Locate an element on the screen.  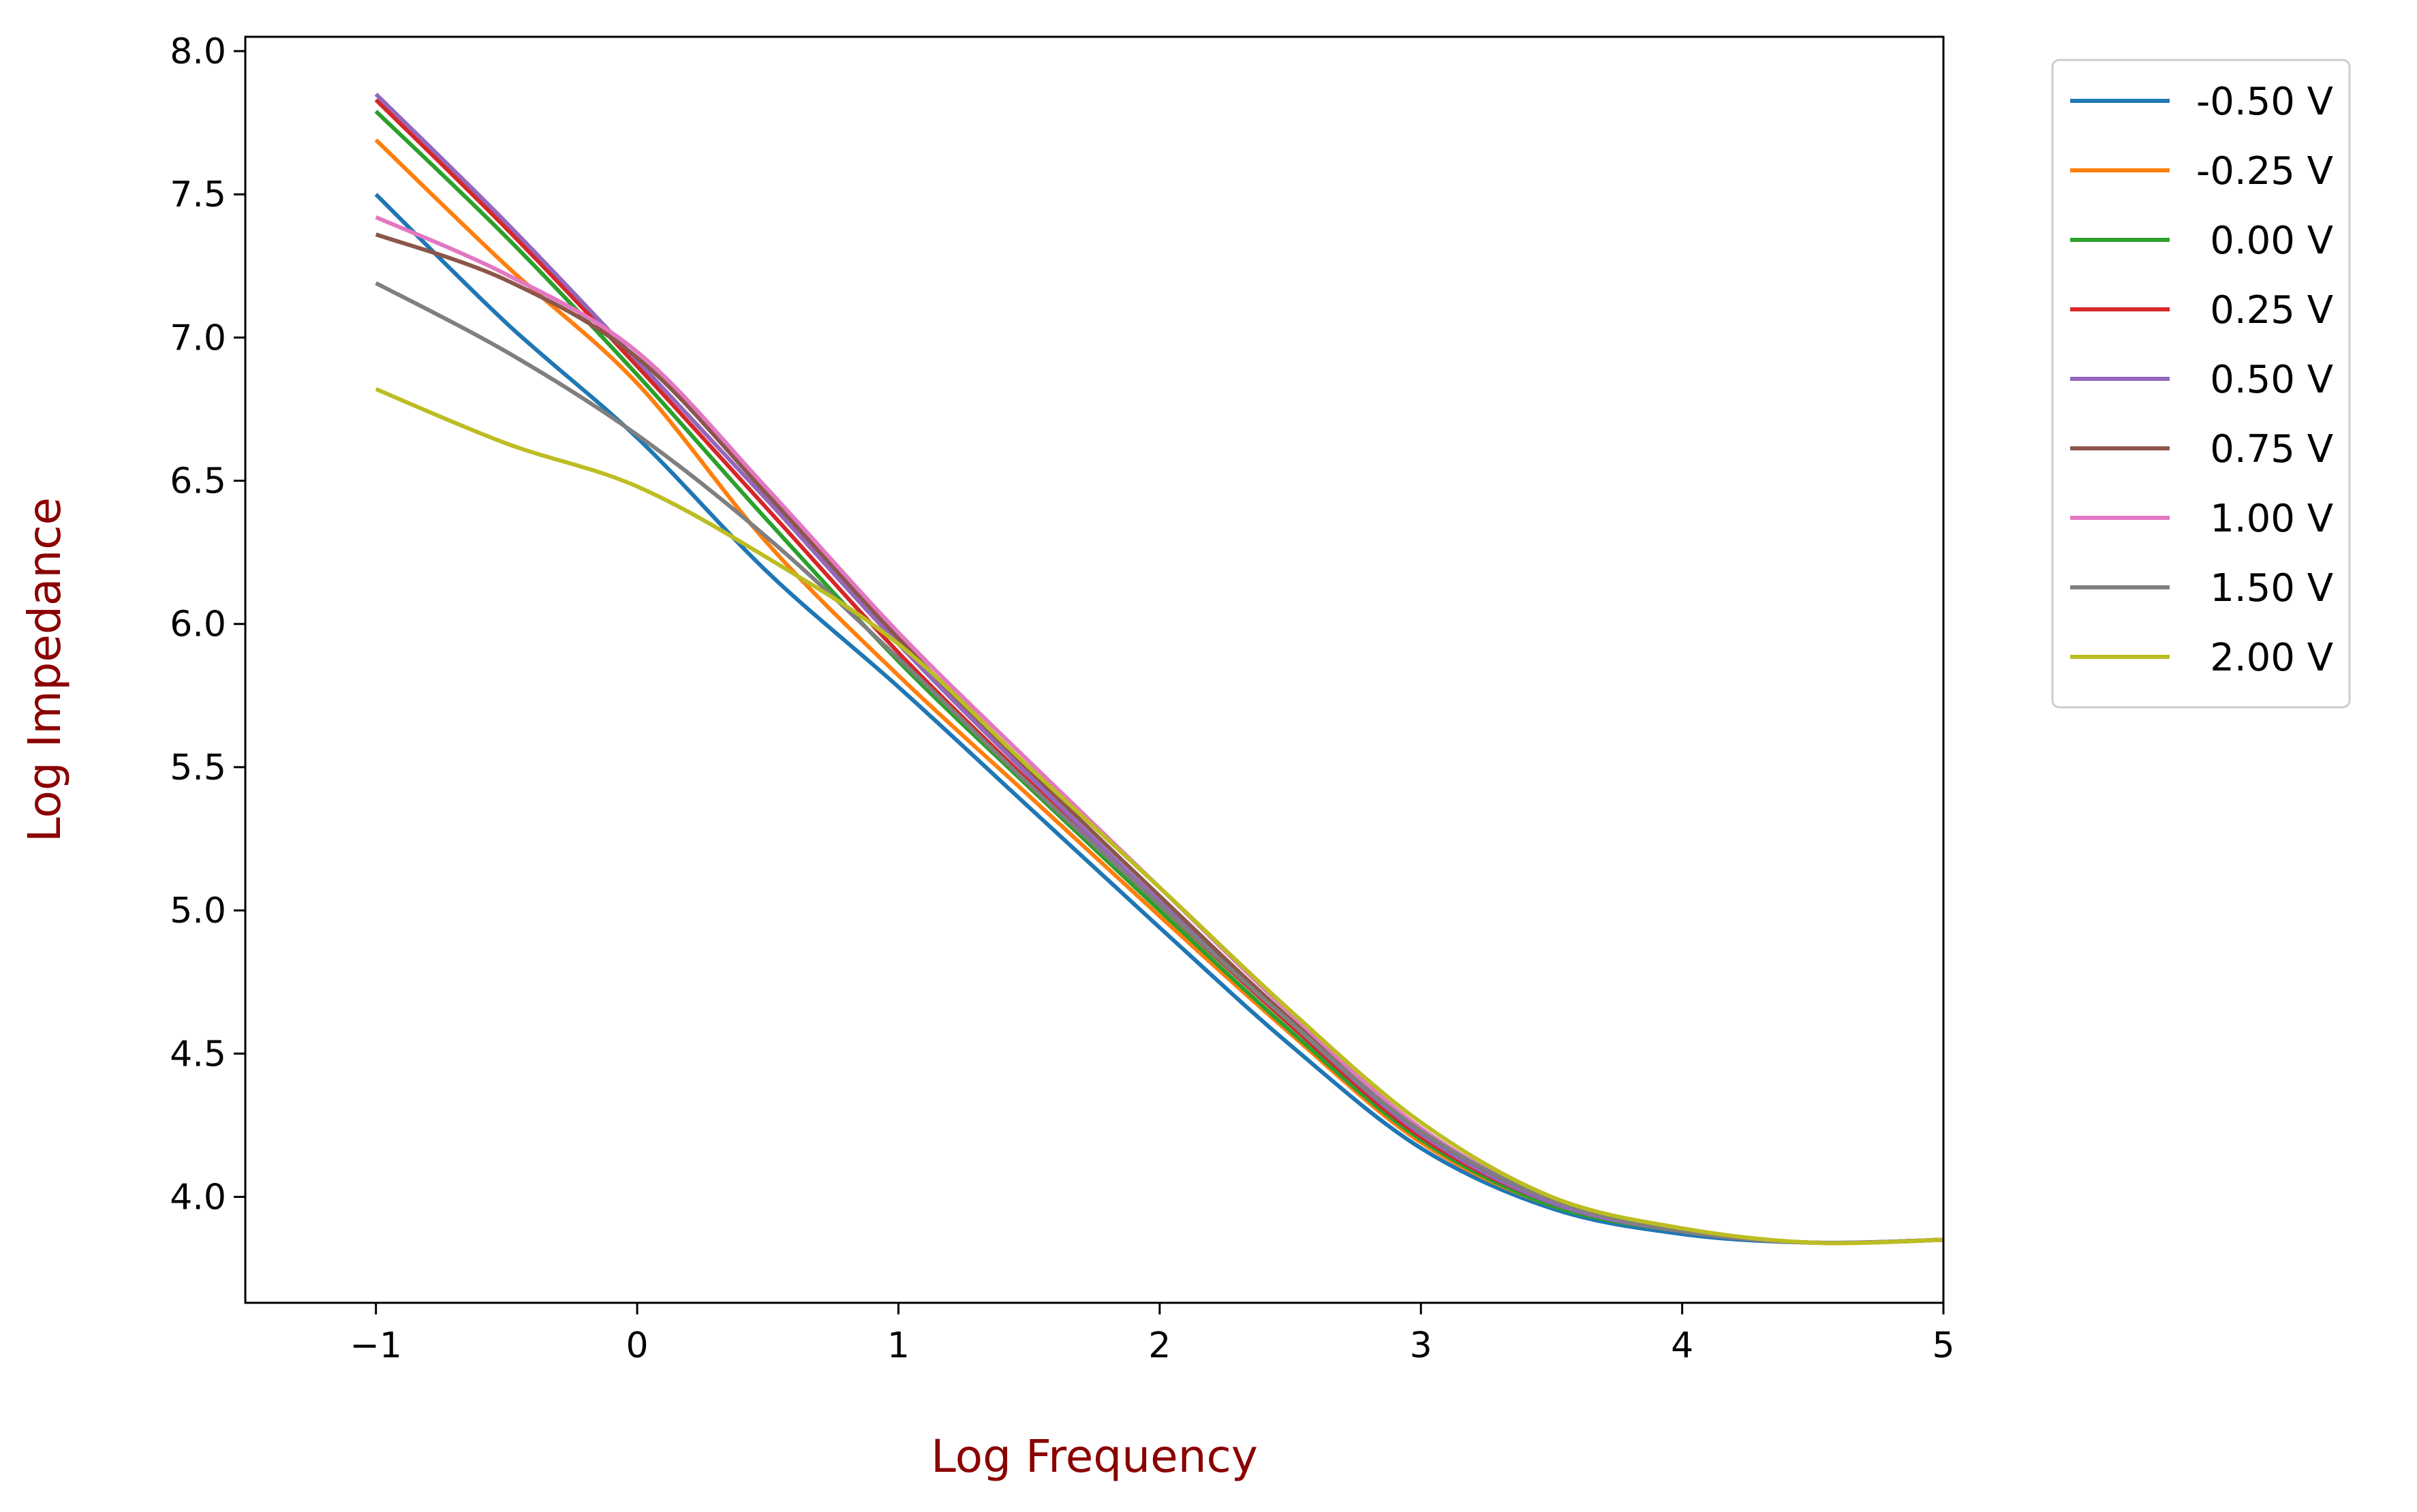
x-tick-label: 3 is located at coordinates (1421, 1345).